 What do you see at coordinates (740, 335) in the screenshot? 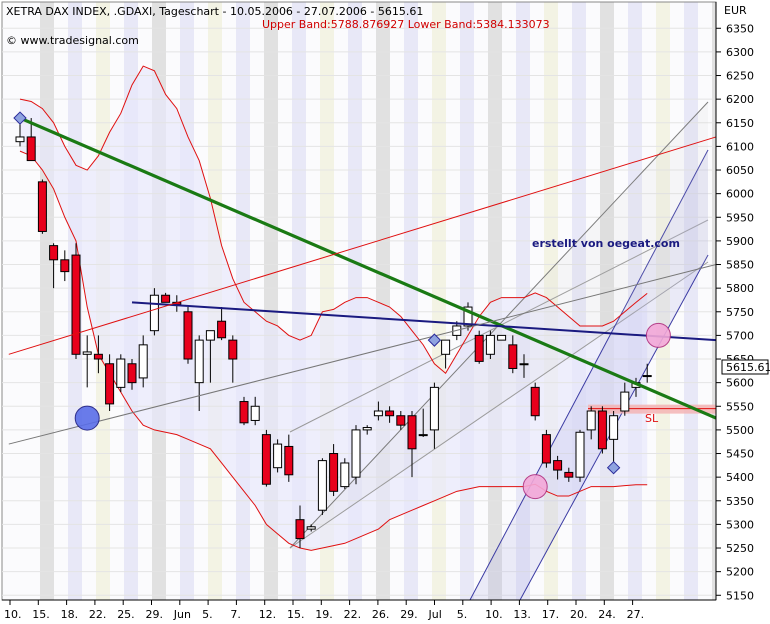
I see `price-tick-label: 5700` at bounding box center [740, 335].